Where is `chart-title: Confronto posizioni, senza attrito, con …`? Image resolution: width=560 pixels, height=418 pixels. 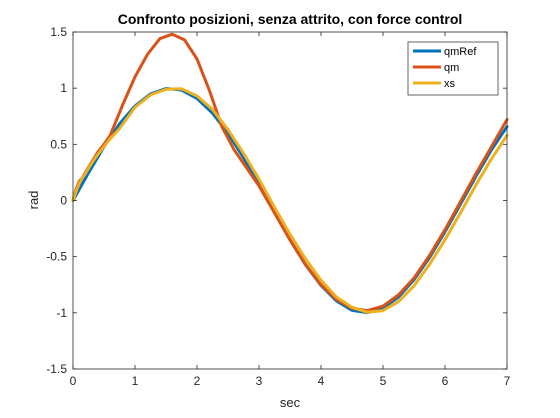
chart-title: Confronto posizioni, senza attrito, con … is located at coordinates (290, 19).